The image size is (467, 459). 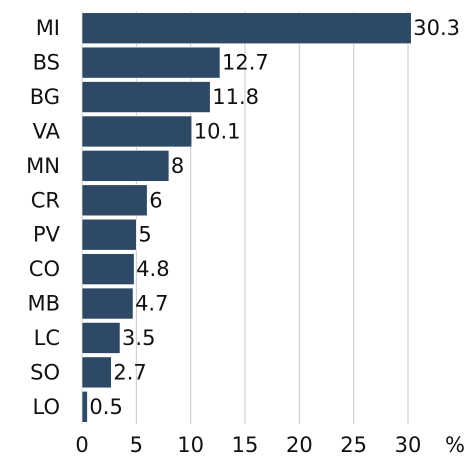 I want to click on x-tick-label: 10, so click(x=190, y=445).